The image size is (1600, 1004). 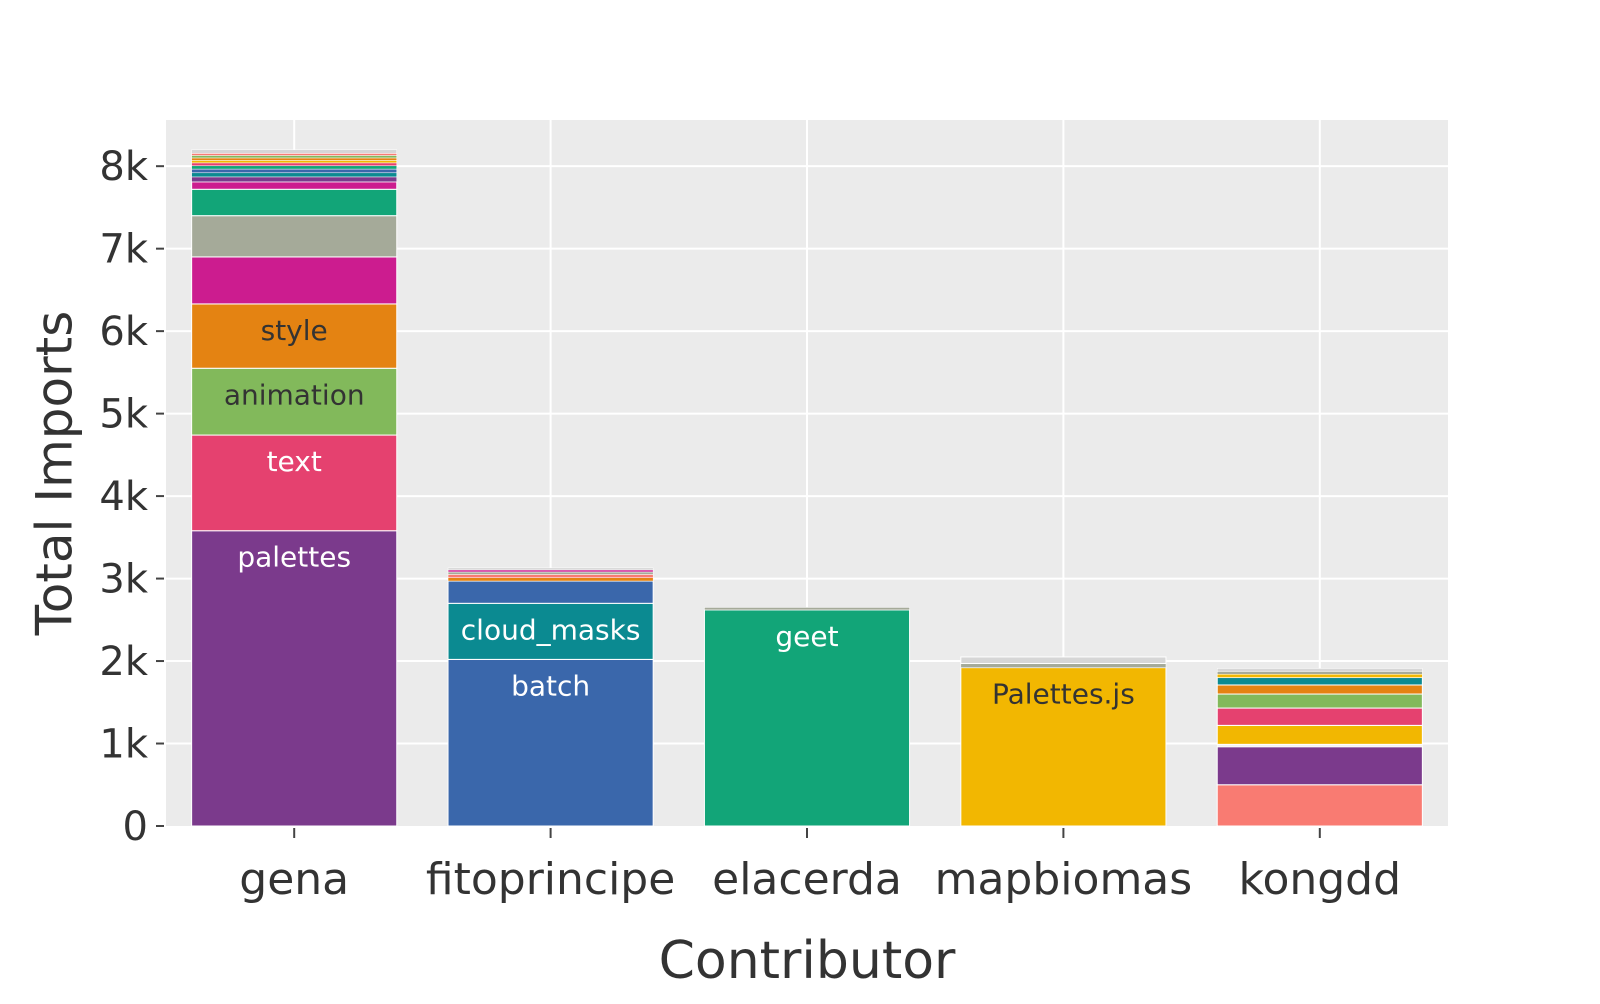 I want to click on segment-label: geet, so click(x=806, y=636).